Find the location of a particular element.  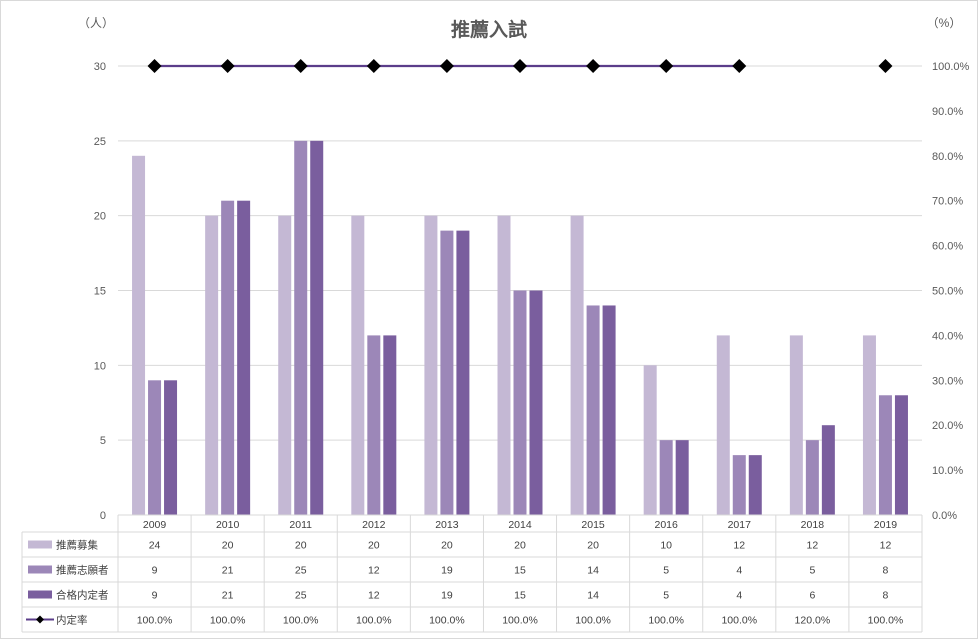

x-tick-label: 2018 is located at coordinates (813, 525).